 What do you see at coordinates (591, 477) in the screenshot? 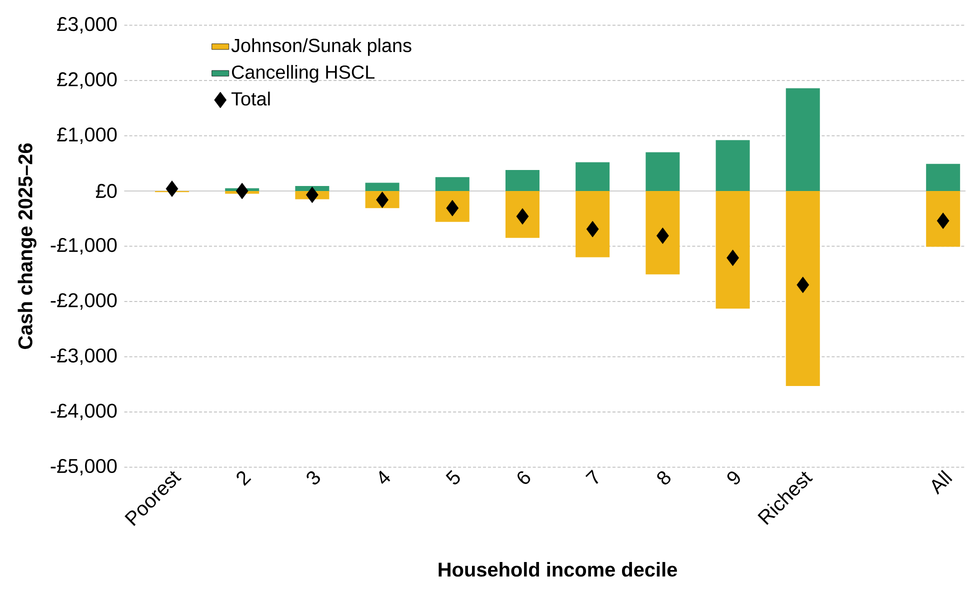
I see `x-tick-label: 7` at bounding box center [591, 477].